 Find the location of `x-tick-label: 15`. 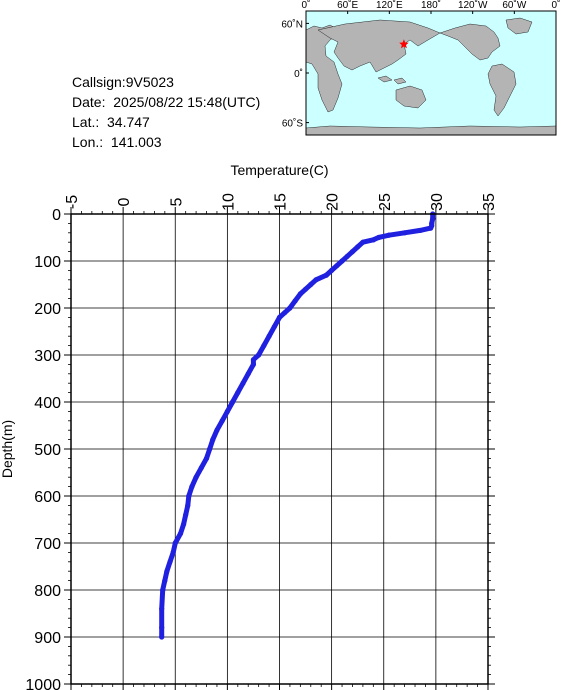

x-tick-label: 15 is located at coordinates (281, 202).